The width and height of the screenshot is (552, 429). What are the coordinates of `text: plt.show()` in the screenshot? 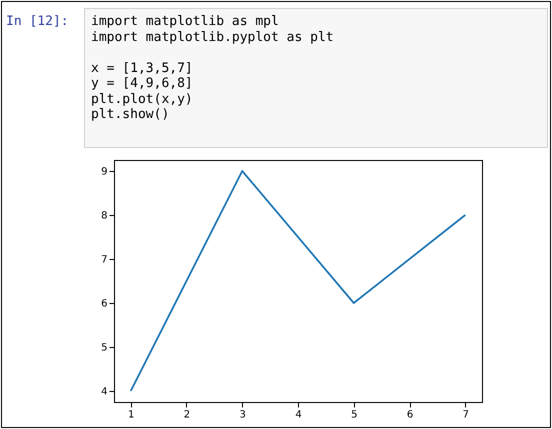 It's located at (130, 114).